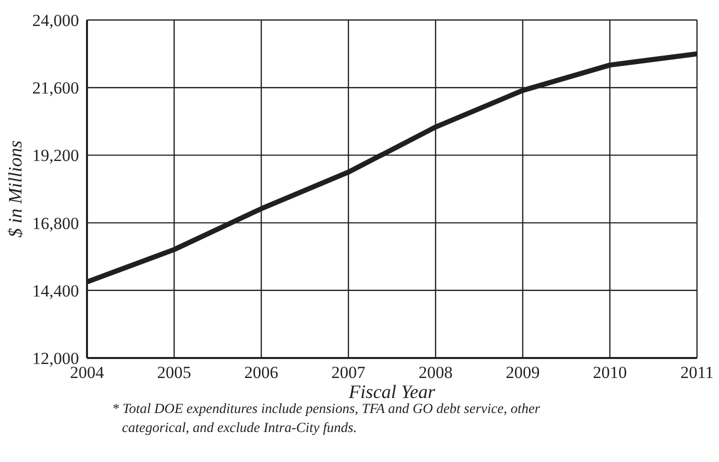 Image resolution: width=719 pixels, height=462 pixels. What do you see at coordinates (523, 372) in the screenshot?
I see `x-tick-label: 2009` at bounding box center [523, 372].